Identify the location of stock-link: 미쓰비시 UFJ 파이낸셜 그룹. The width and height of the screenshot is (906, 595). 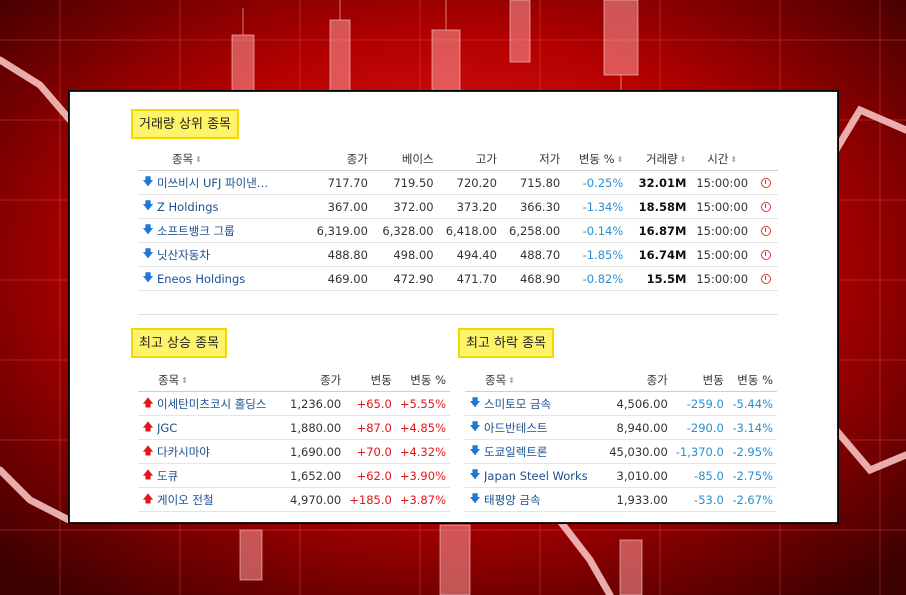
(216, 182).